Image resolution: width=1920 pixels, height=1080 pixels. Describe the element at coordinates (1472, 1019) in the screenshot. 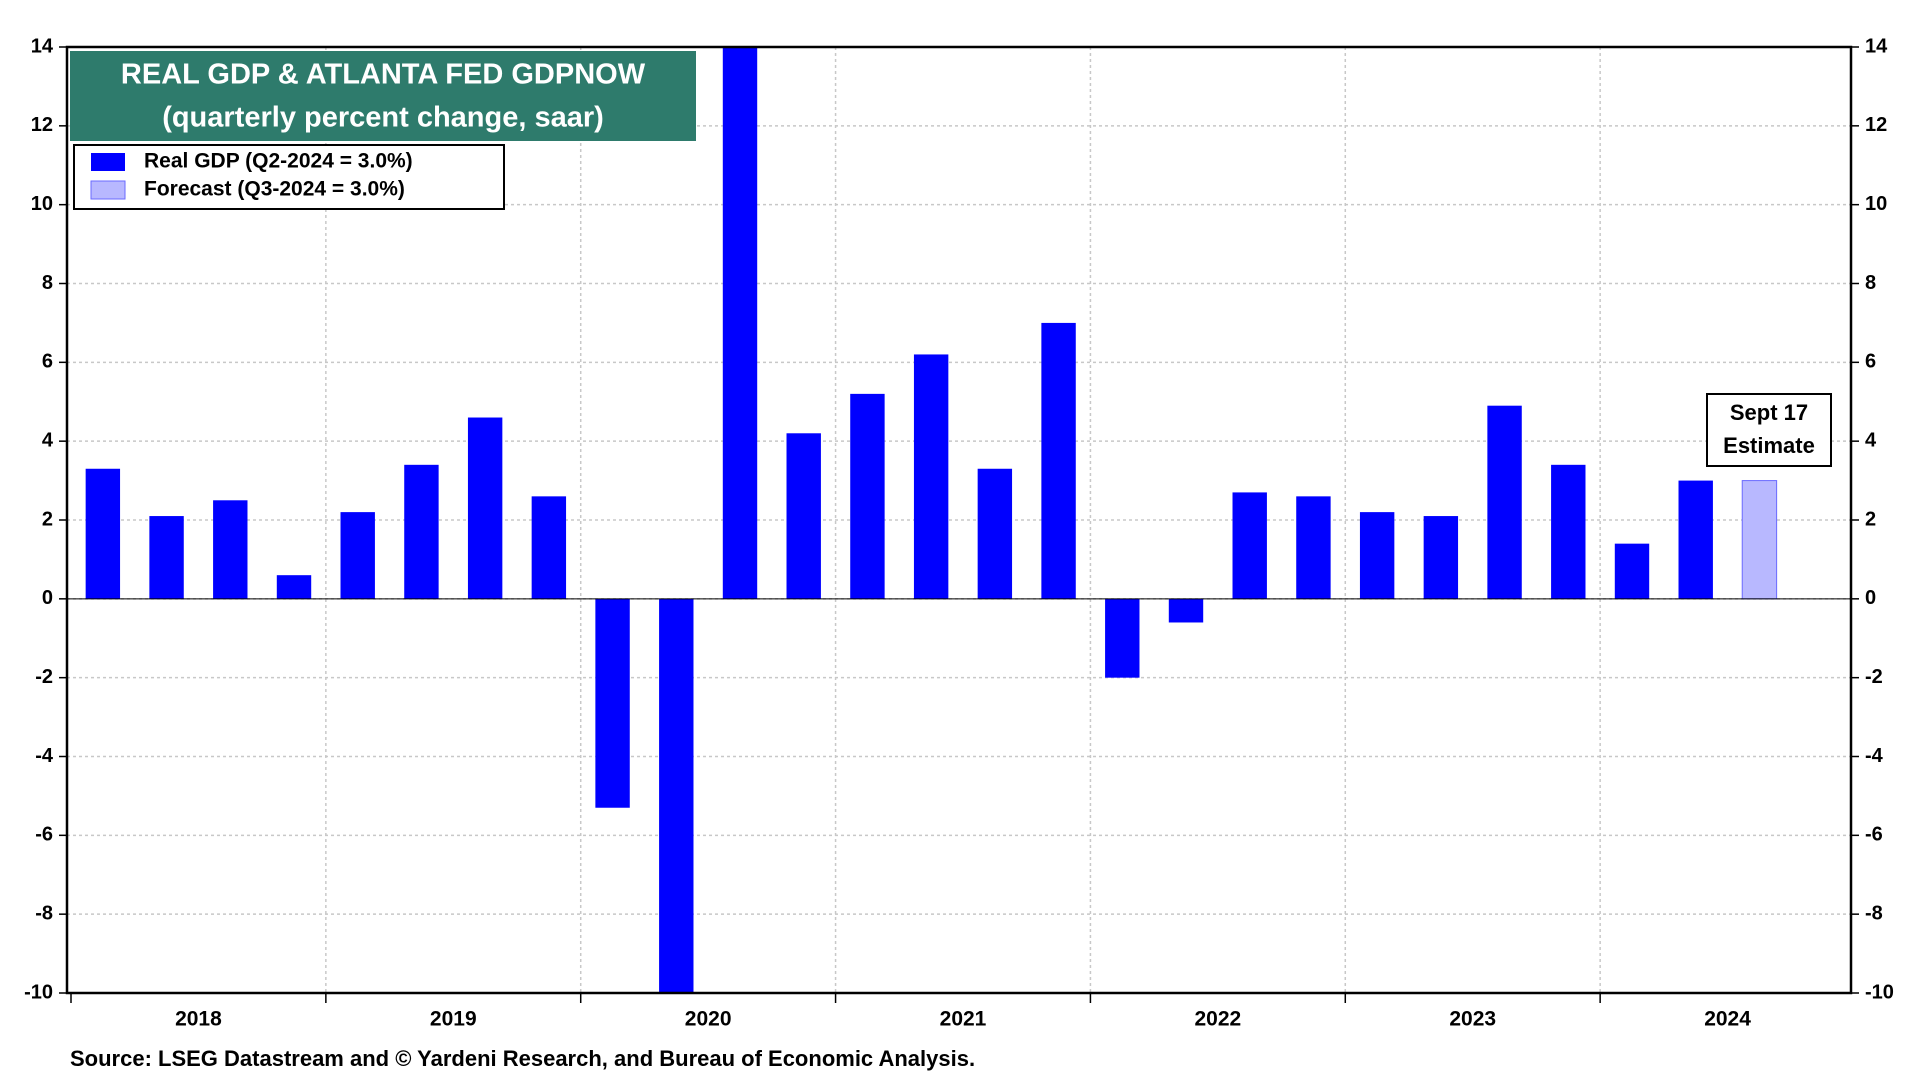

I see `x-tick-label: 2023` at that location.